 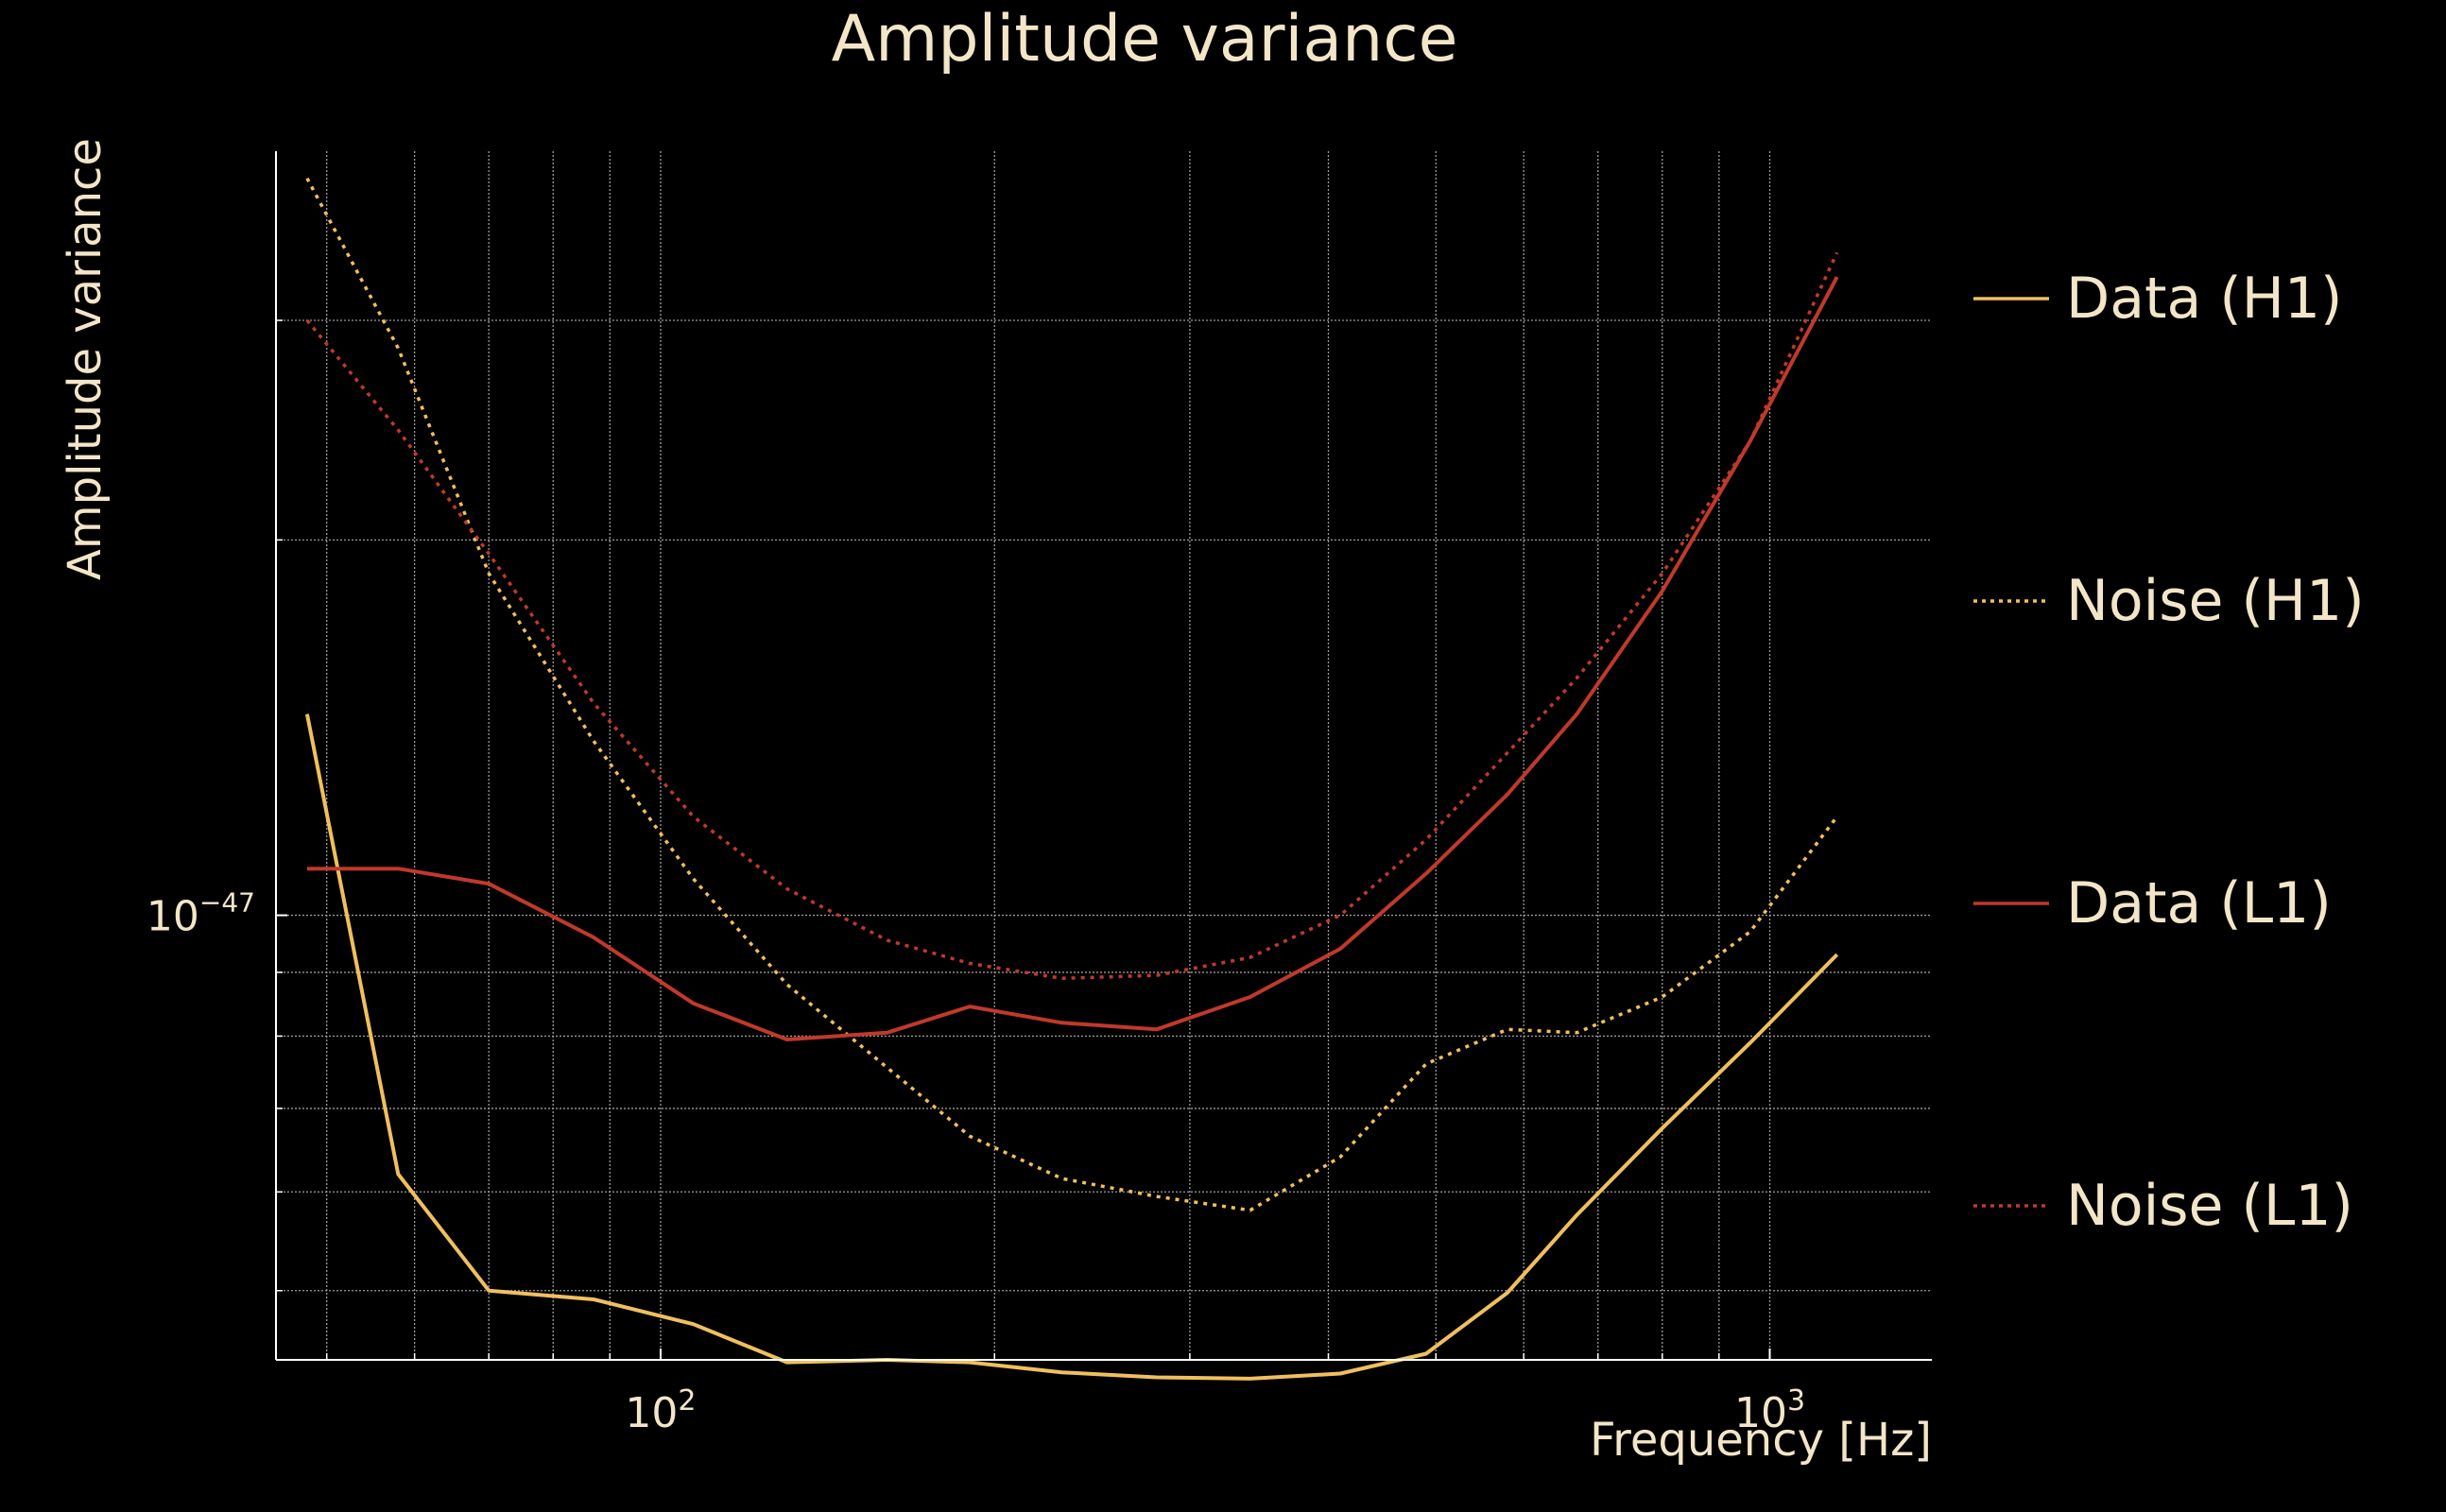 I want to click on y-tick-label: 10−47, so click(x=201, y=914).